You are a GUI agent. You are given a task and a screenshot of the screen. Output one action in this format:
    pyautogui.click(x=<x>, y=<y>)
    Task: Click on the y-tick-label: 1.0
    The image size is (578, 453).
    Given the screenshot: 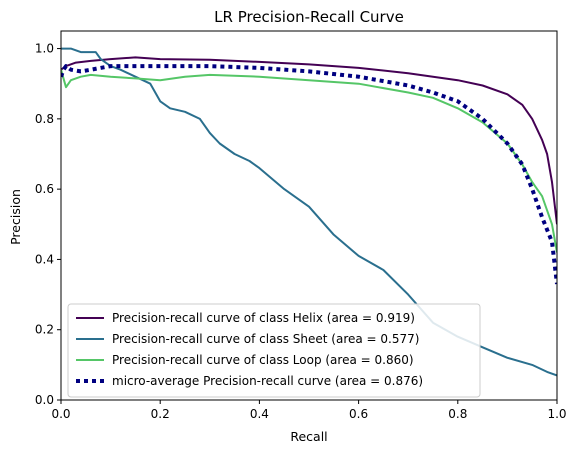 What is the action you would take?
    pyautogui.click(x=44, y=49)
    